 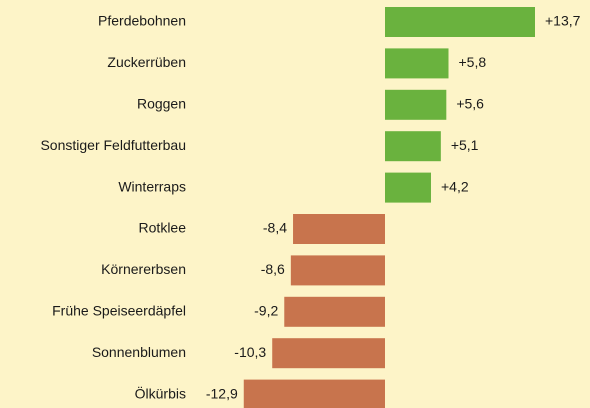 What do you see at coordinates (152, 186) in the screenshot?
I see `category-label: Winterraps` at bounding box center [152, 186].